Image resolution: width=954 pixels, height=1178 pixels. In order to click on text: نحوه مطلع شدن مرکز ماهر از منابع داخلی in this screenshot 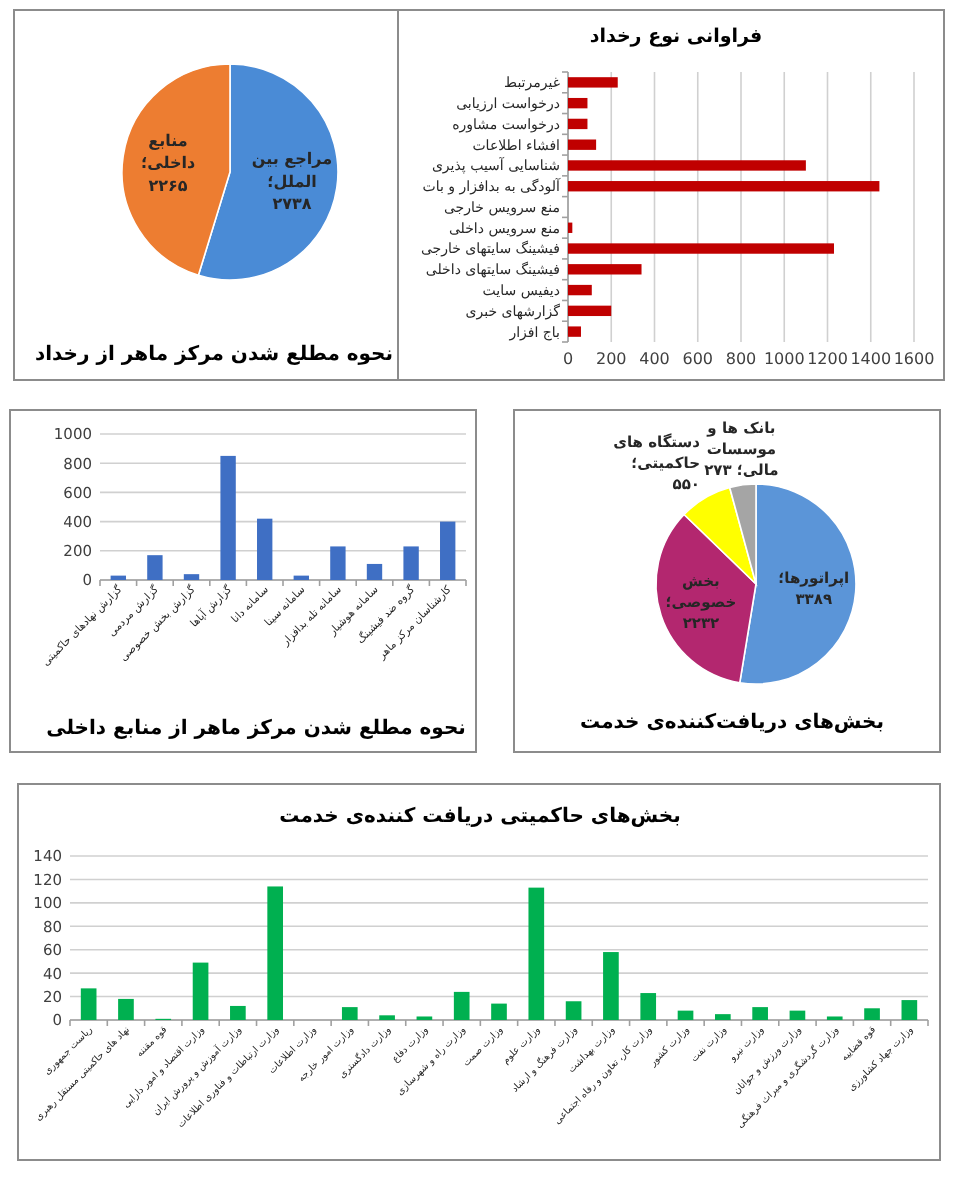, I will do `click(256, 729)`.